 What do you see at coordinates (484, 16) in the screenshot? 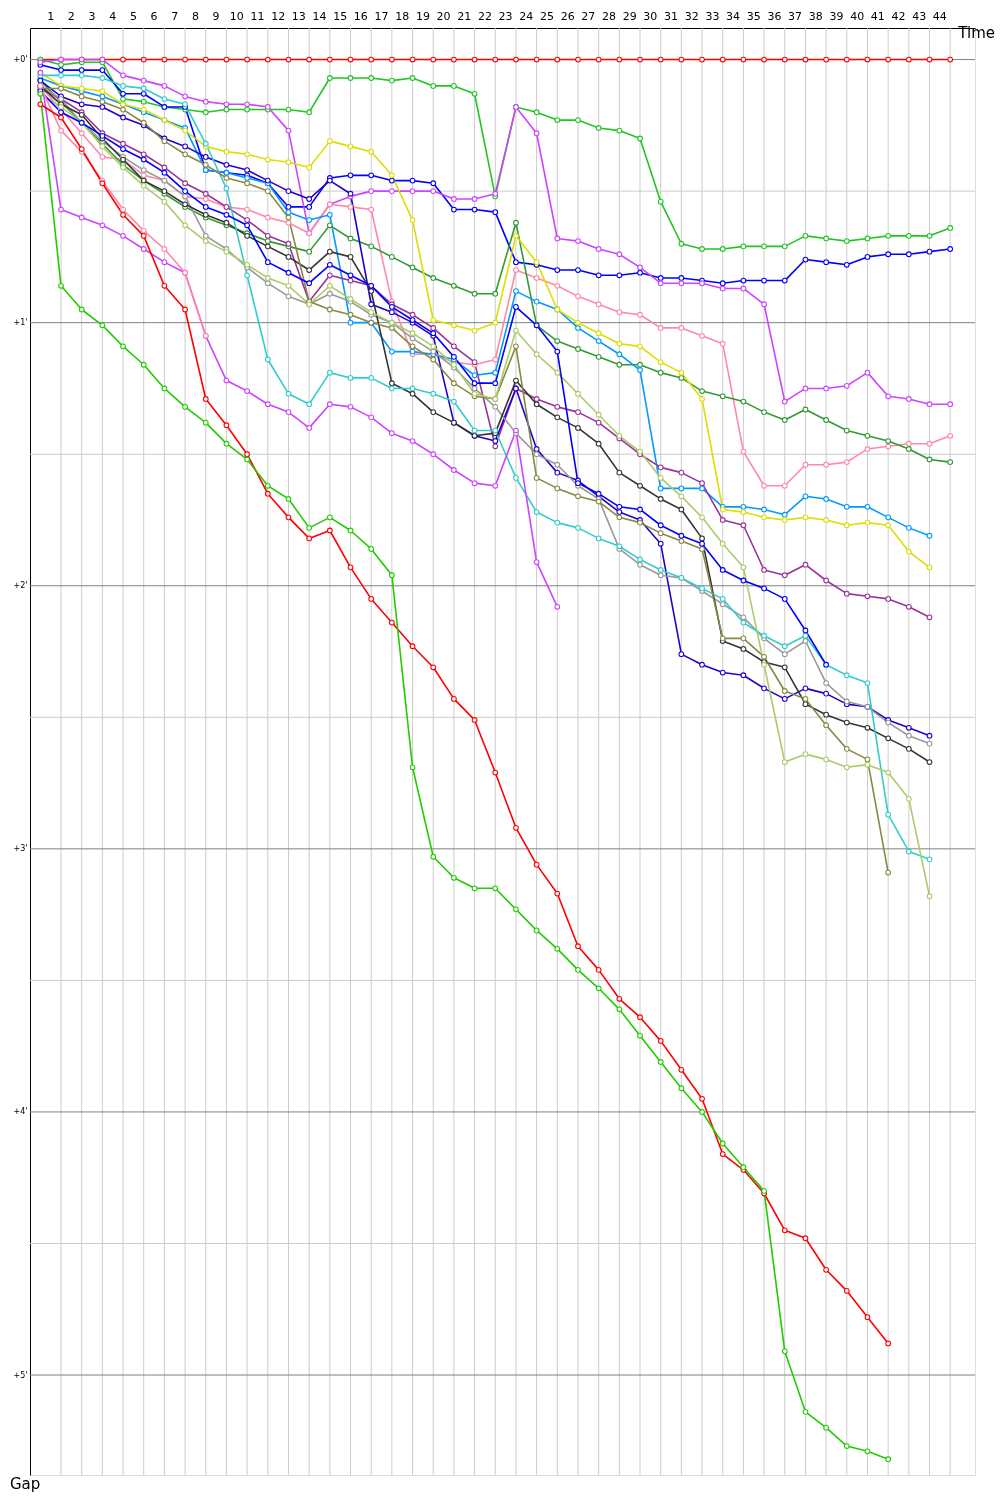
I see `x-tick-label: 22` at bounding box center [484, 16].